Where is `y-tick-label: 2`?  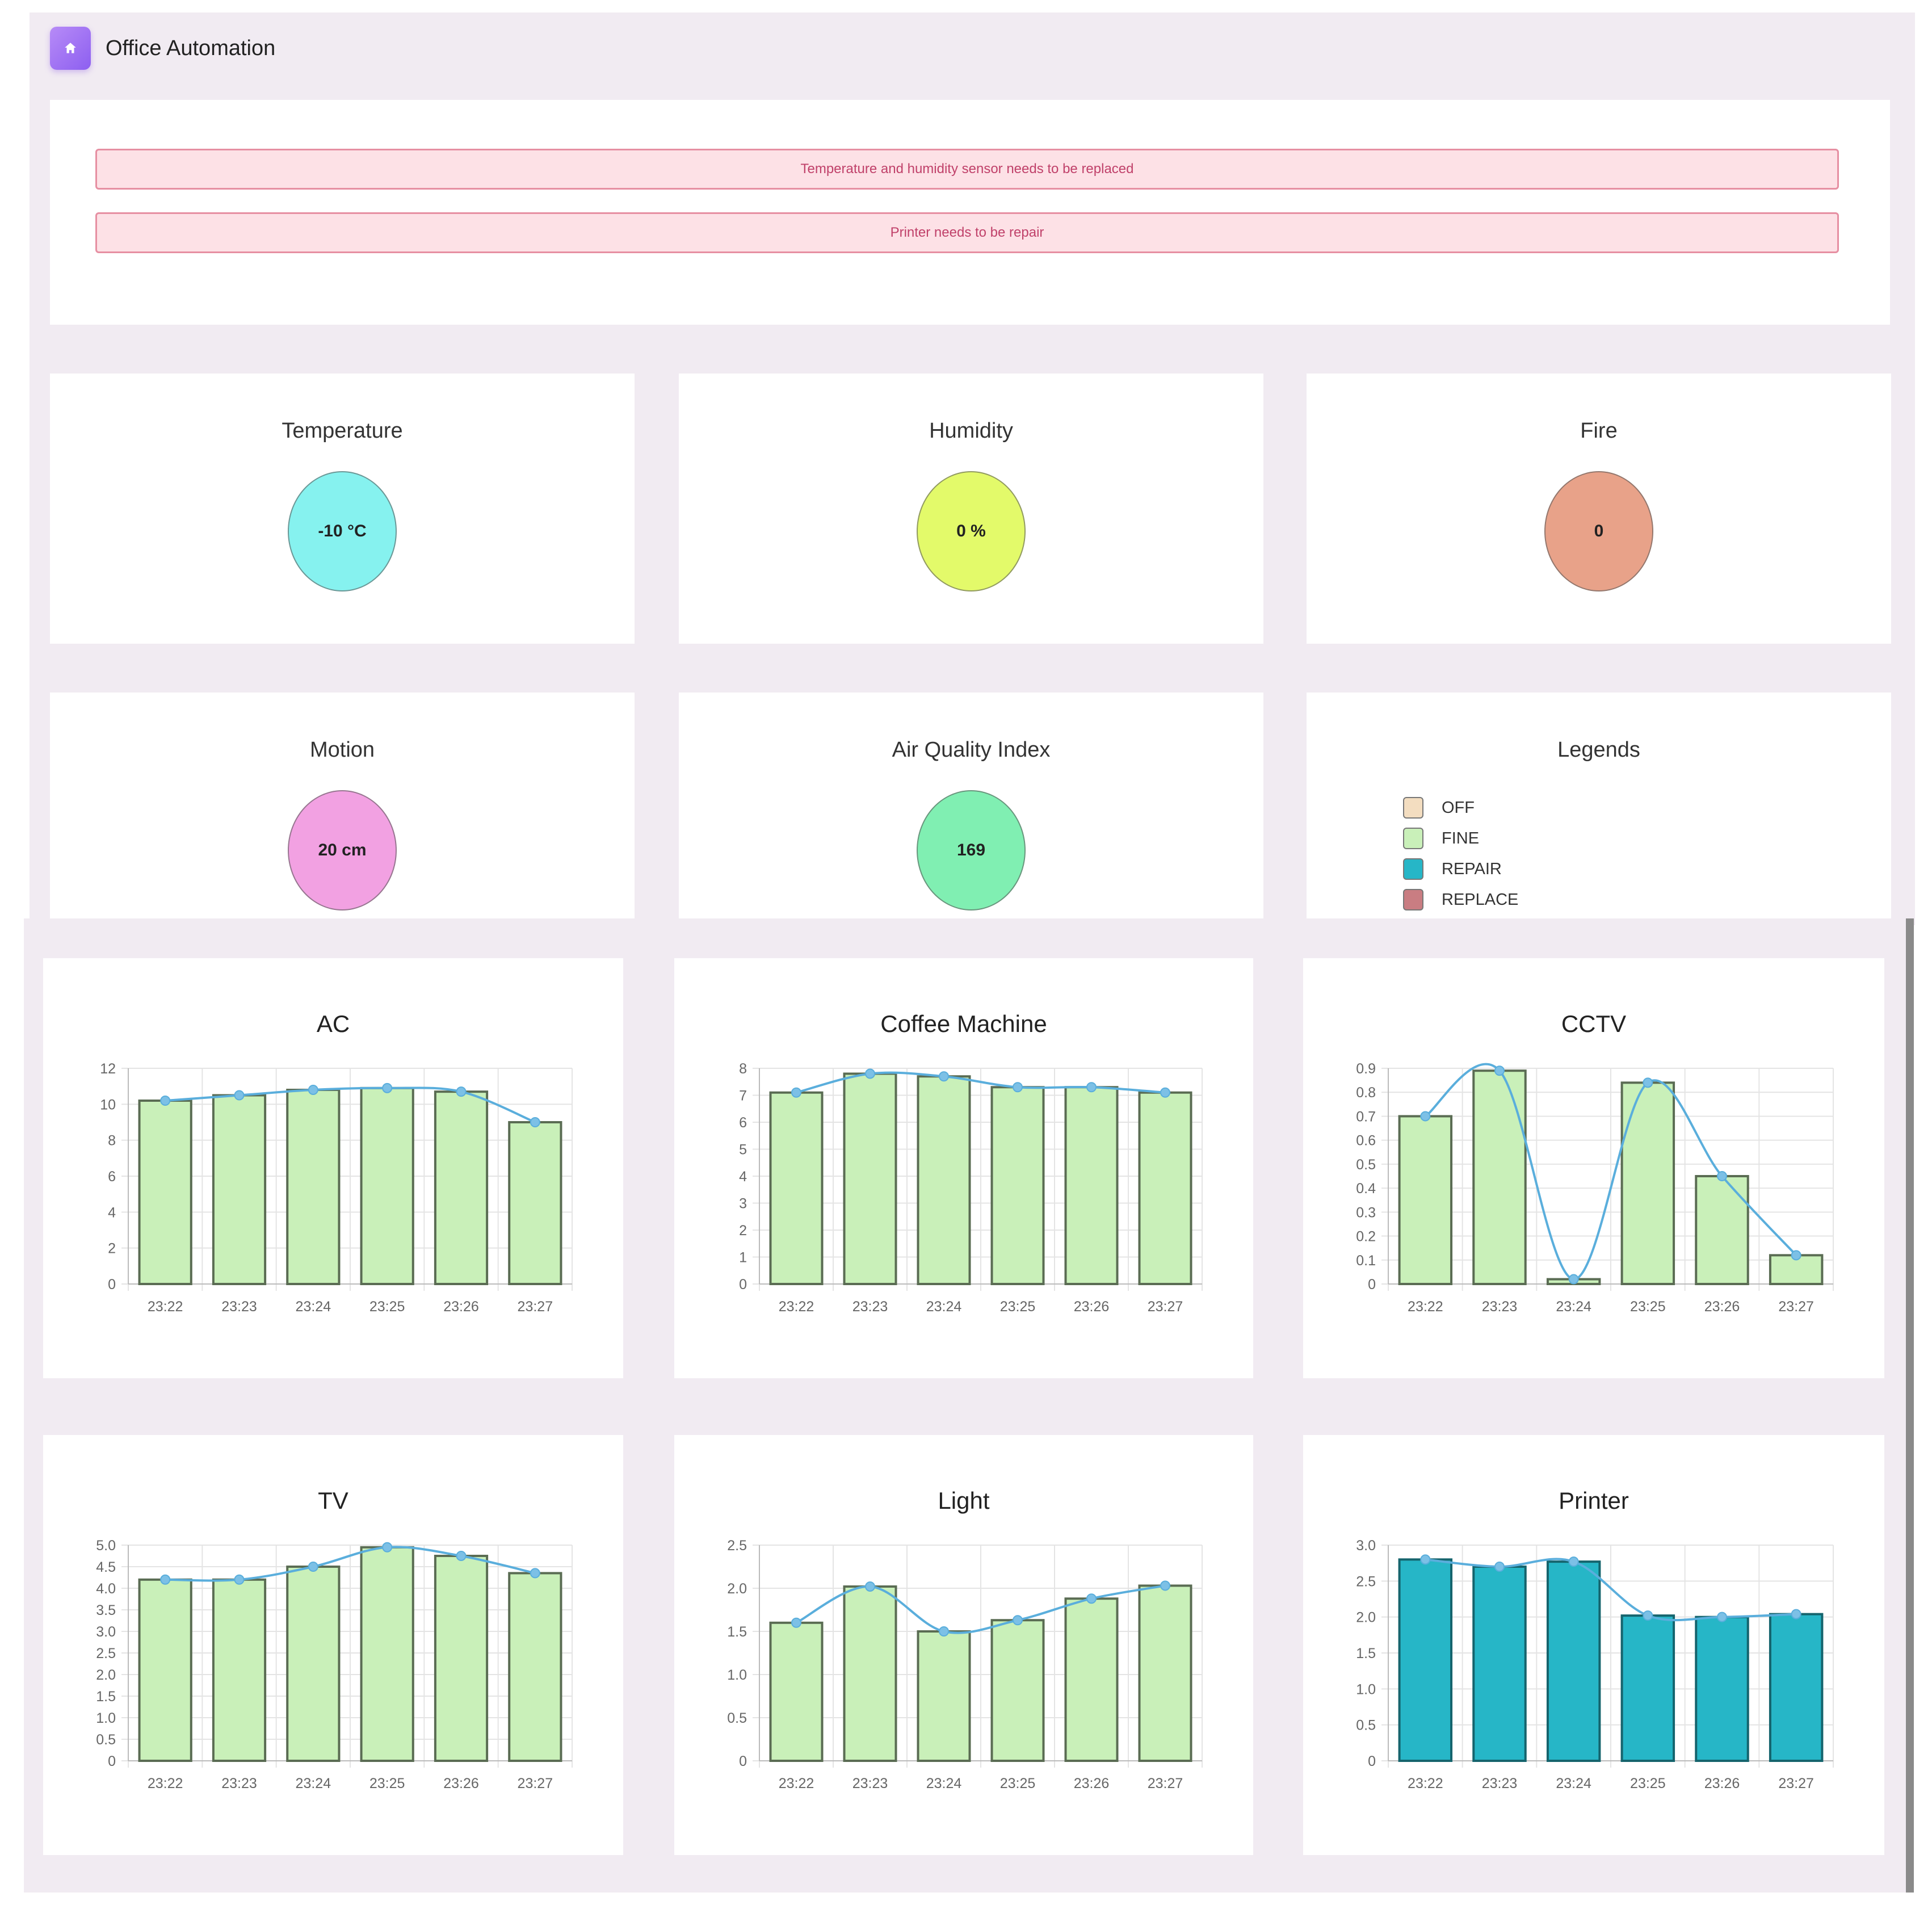 y-tick-label: 2 is located at coordinates (112, 1249).